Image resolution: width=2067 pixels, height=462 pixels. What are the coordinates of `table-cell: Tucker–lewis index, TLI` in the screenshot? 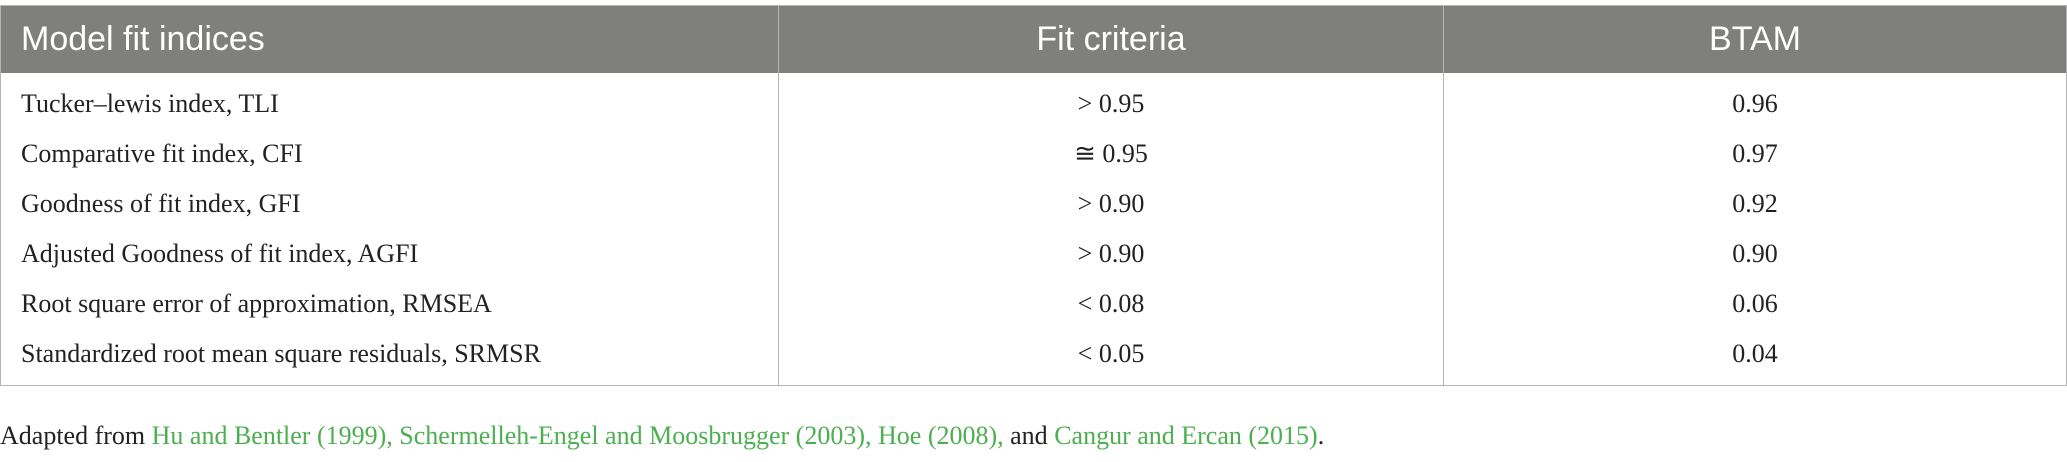 It's located at (150, 103).